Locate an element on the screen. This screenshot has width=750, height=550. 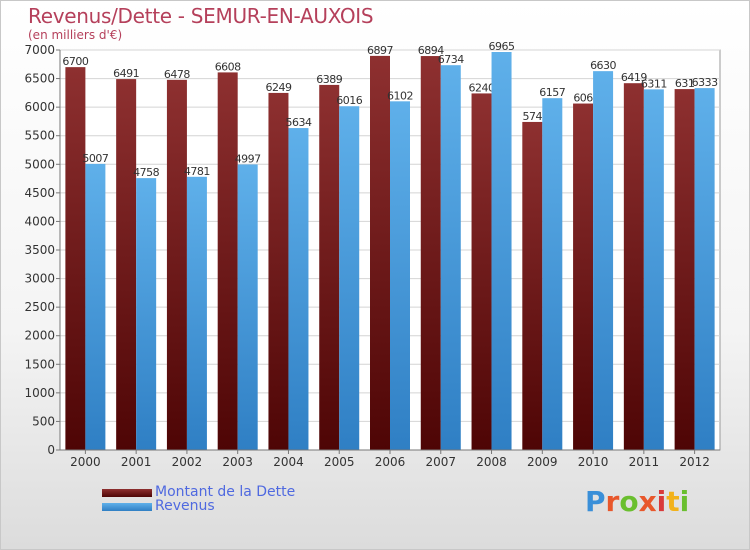
logo-letter: o is located at coordinates (629, 501).